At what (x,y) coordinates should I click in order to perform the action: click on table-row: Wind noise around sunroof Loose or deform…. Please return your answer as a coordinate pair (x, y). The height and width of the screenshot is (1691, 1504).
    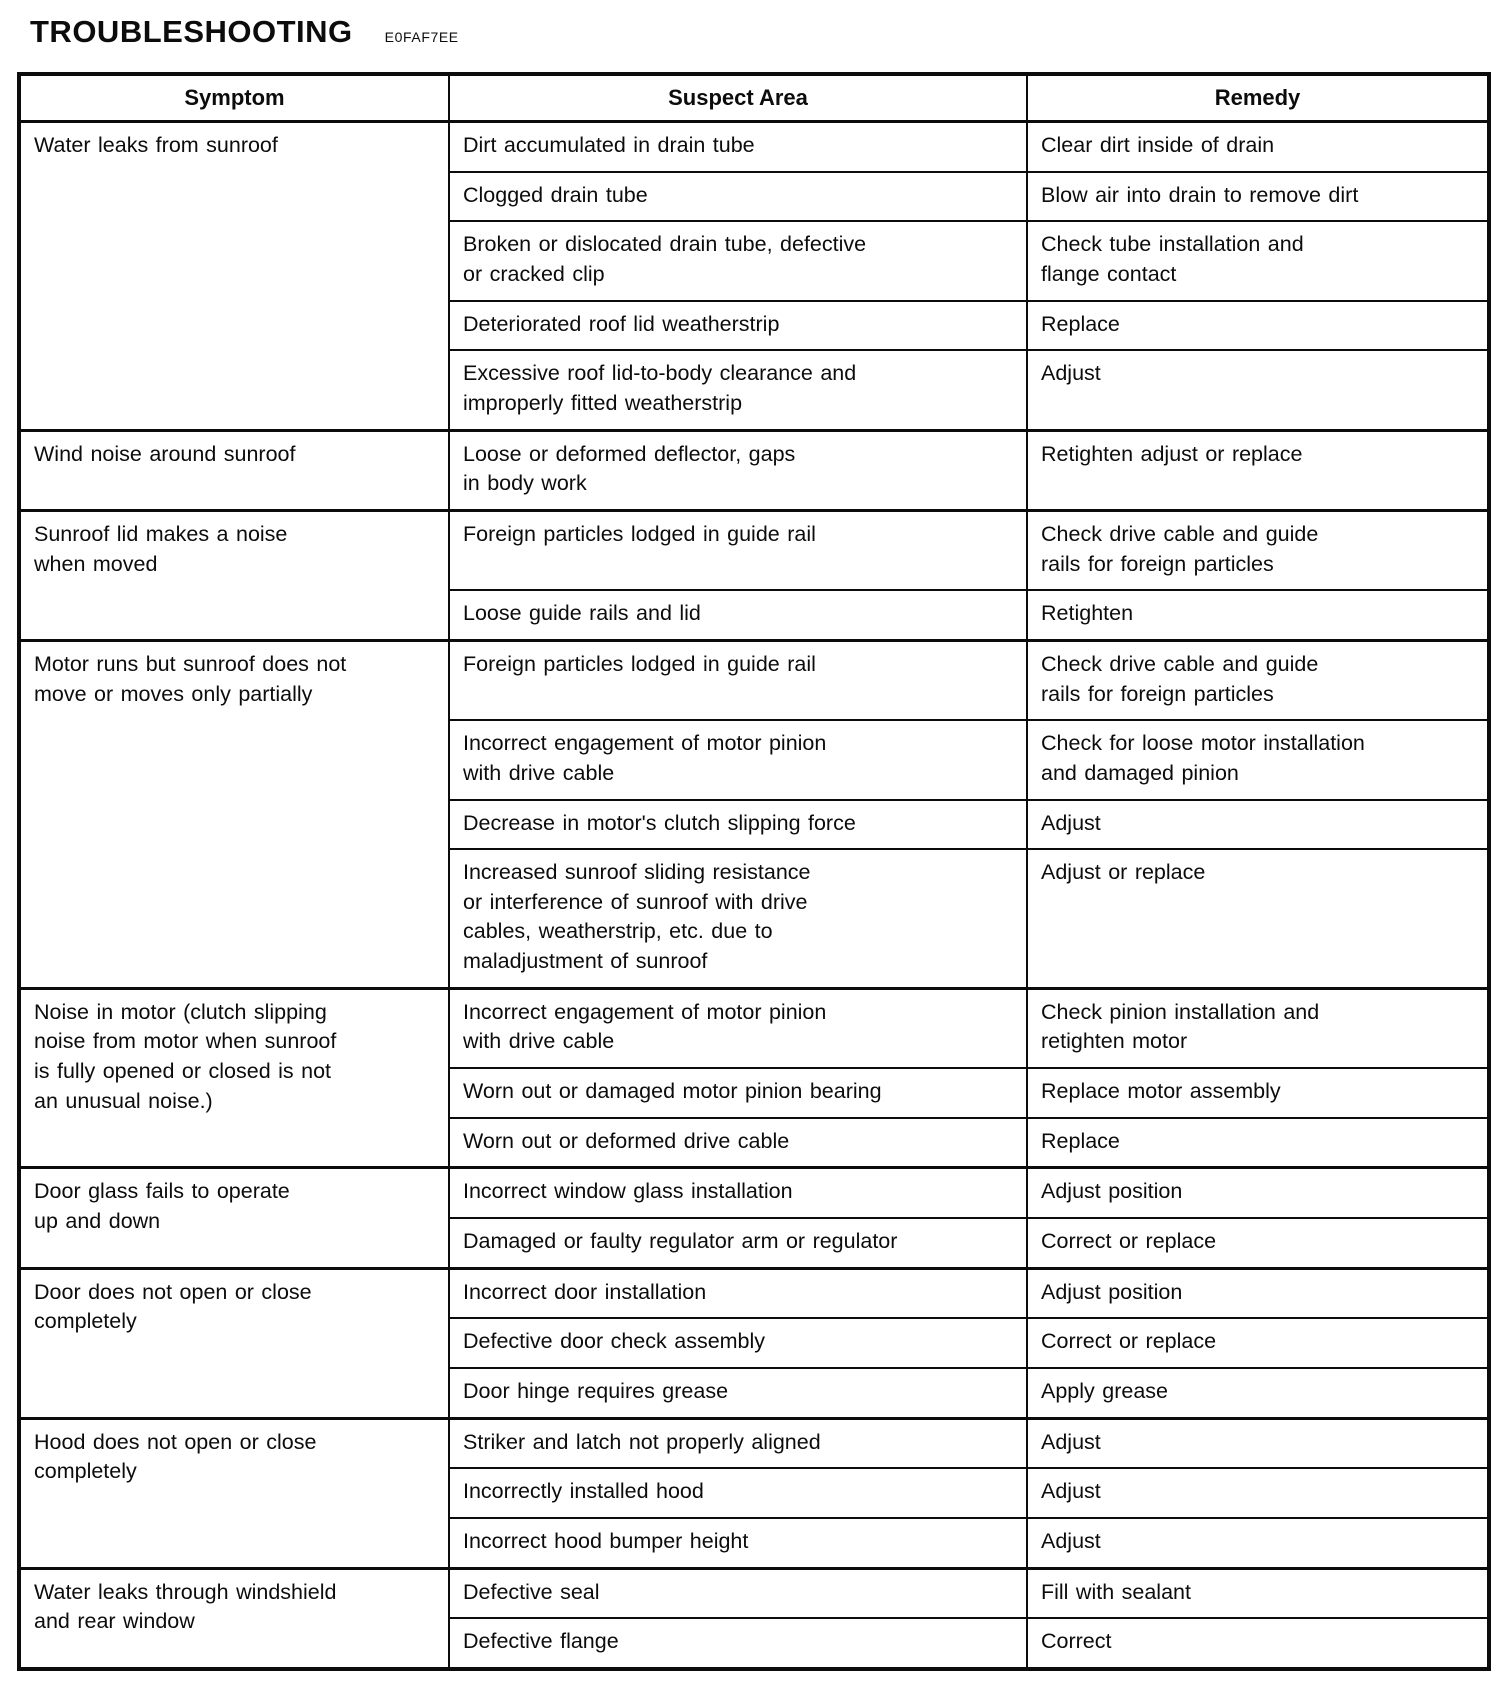
    Looking at the image, I should click on (754, 470).